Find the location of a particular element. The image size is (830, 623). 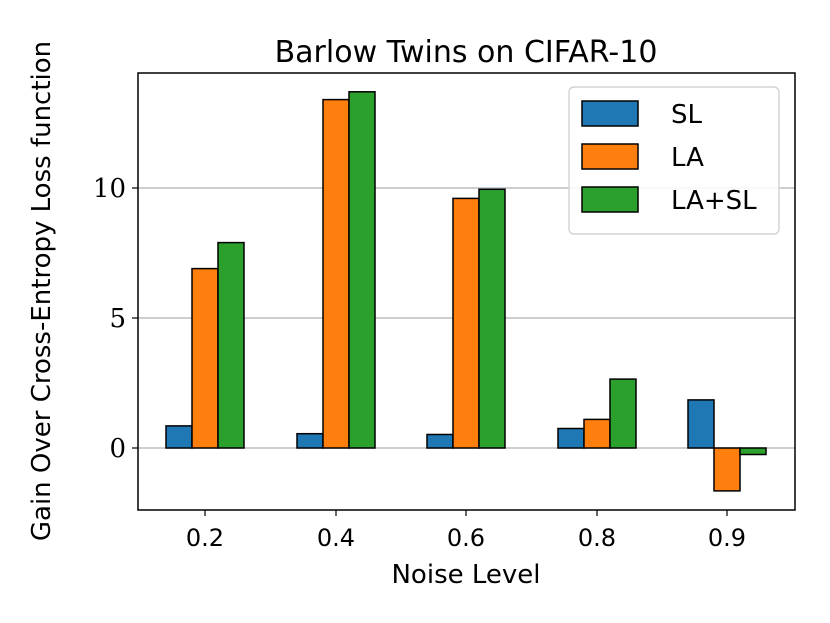

chart-title: Barlow Twins on CIFAR-10 is located at coordinates (466, 52).